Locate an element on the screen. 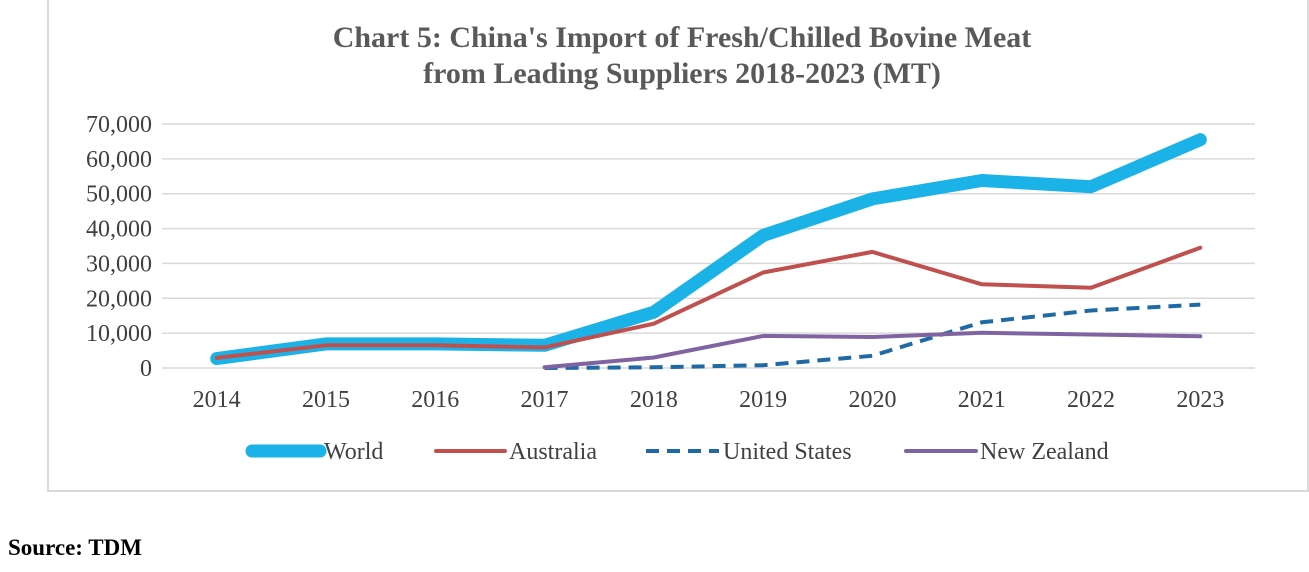 The image size is (1309, 572). x-tick-label: 2014 is located at coordinates (217, 400).